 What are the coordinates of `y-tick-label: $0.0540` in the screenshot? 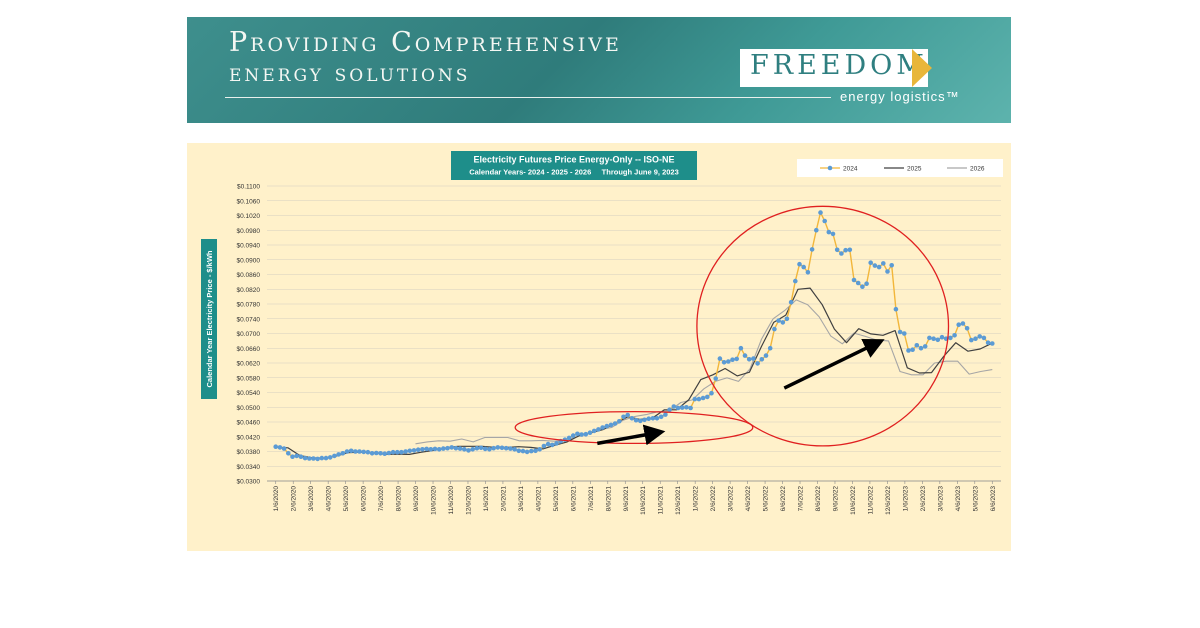 It's located at (249, 393).